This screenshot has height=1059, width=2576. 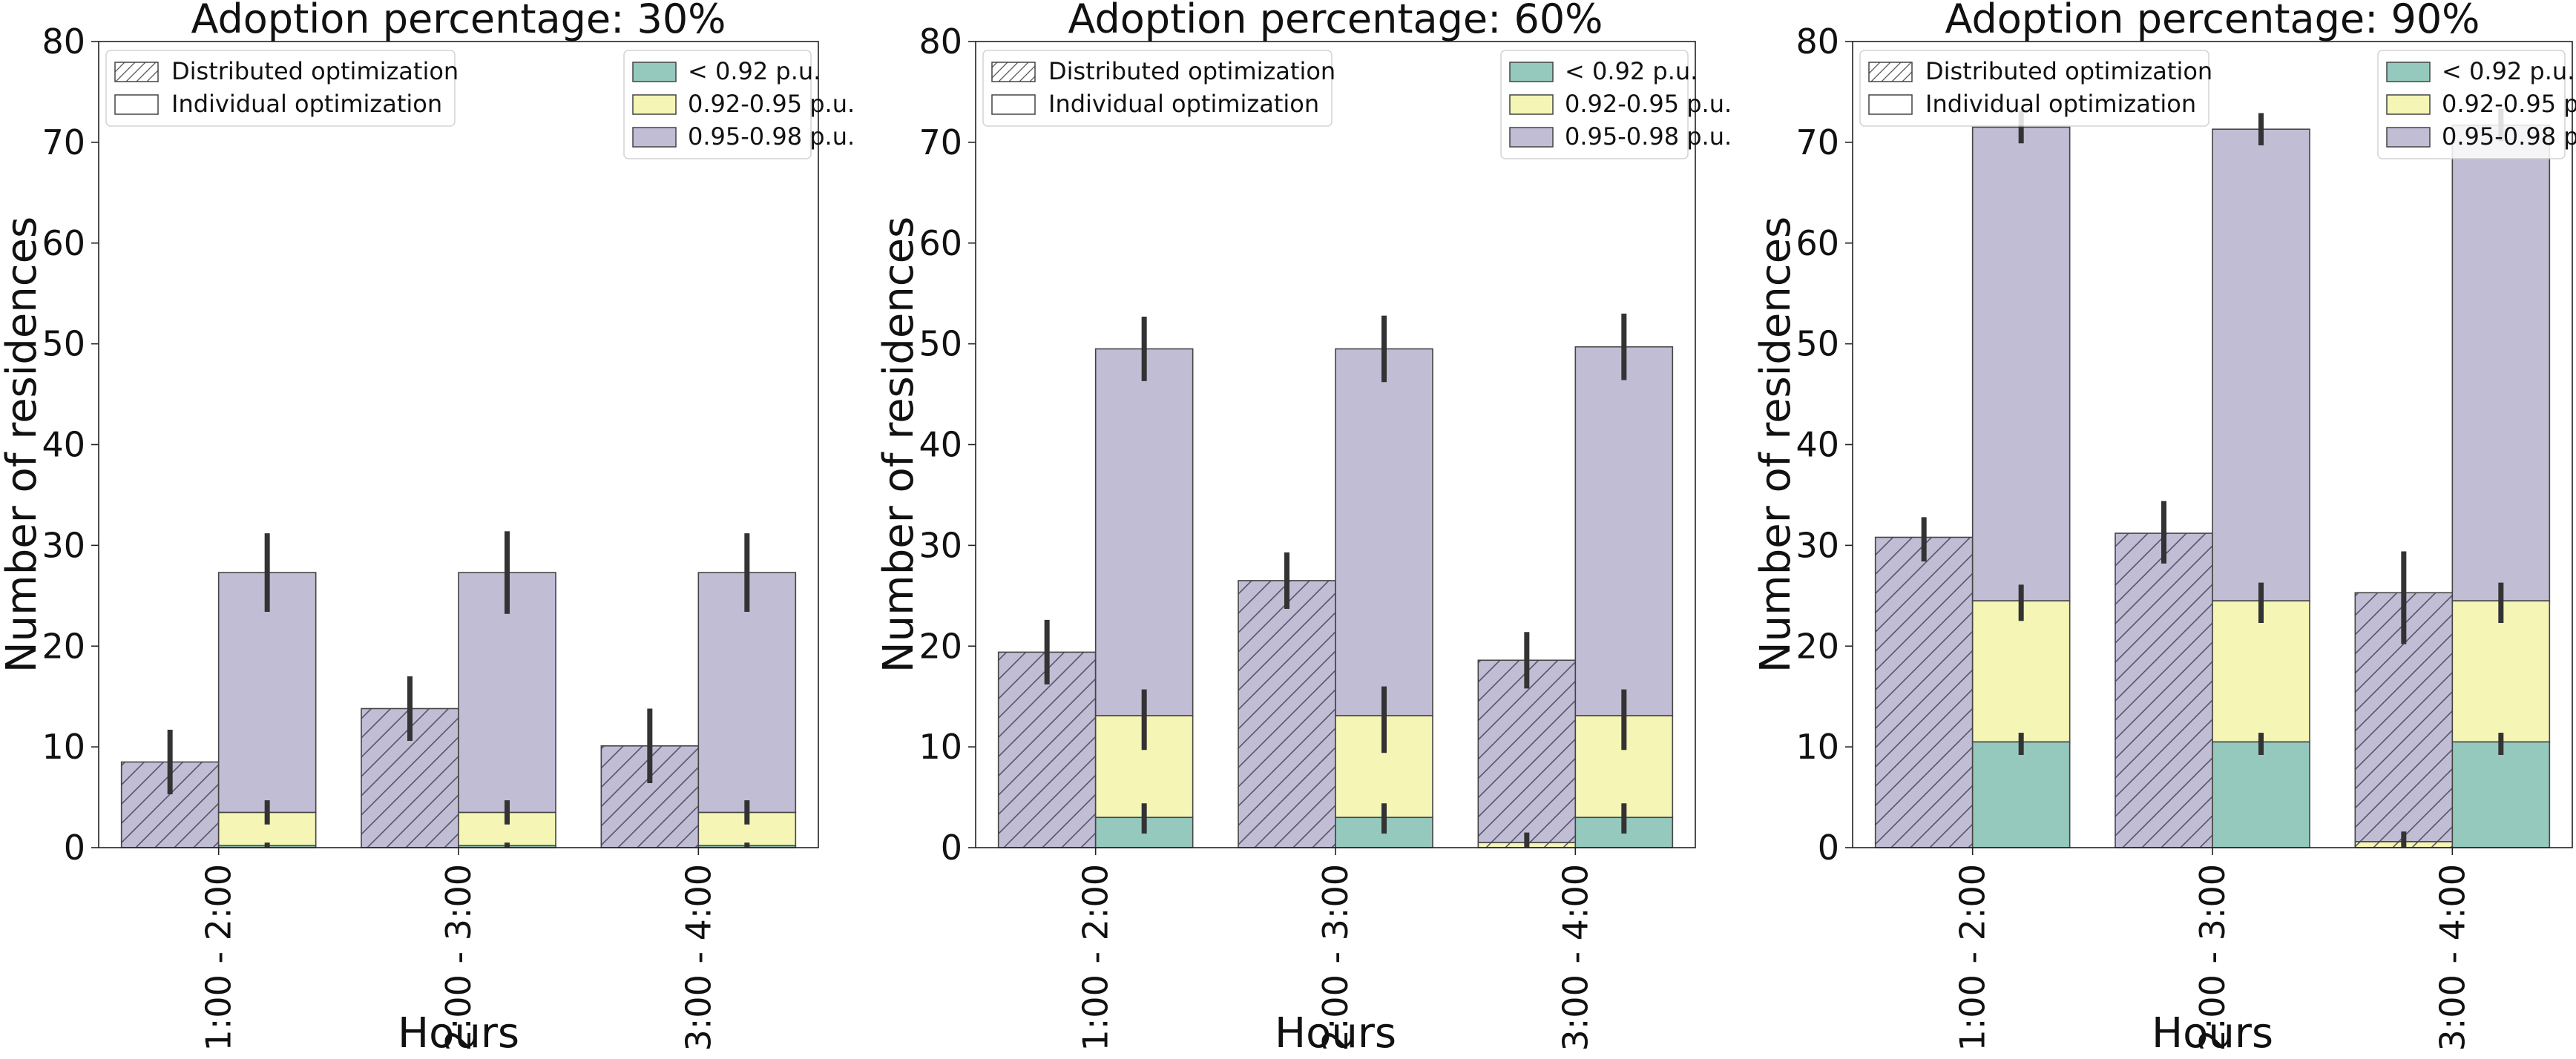 I want to click on chart-title: Adoption percentage: 30%, so click(x=458, y=21).